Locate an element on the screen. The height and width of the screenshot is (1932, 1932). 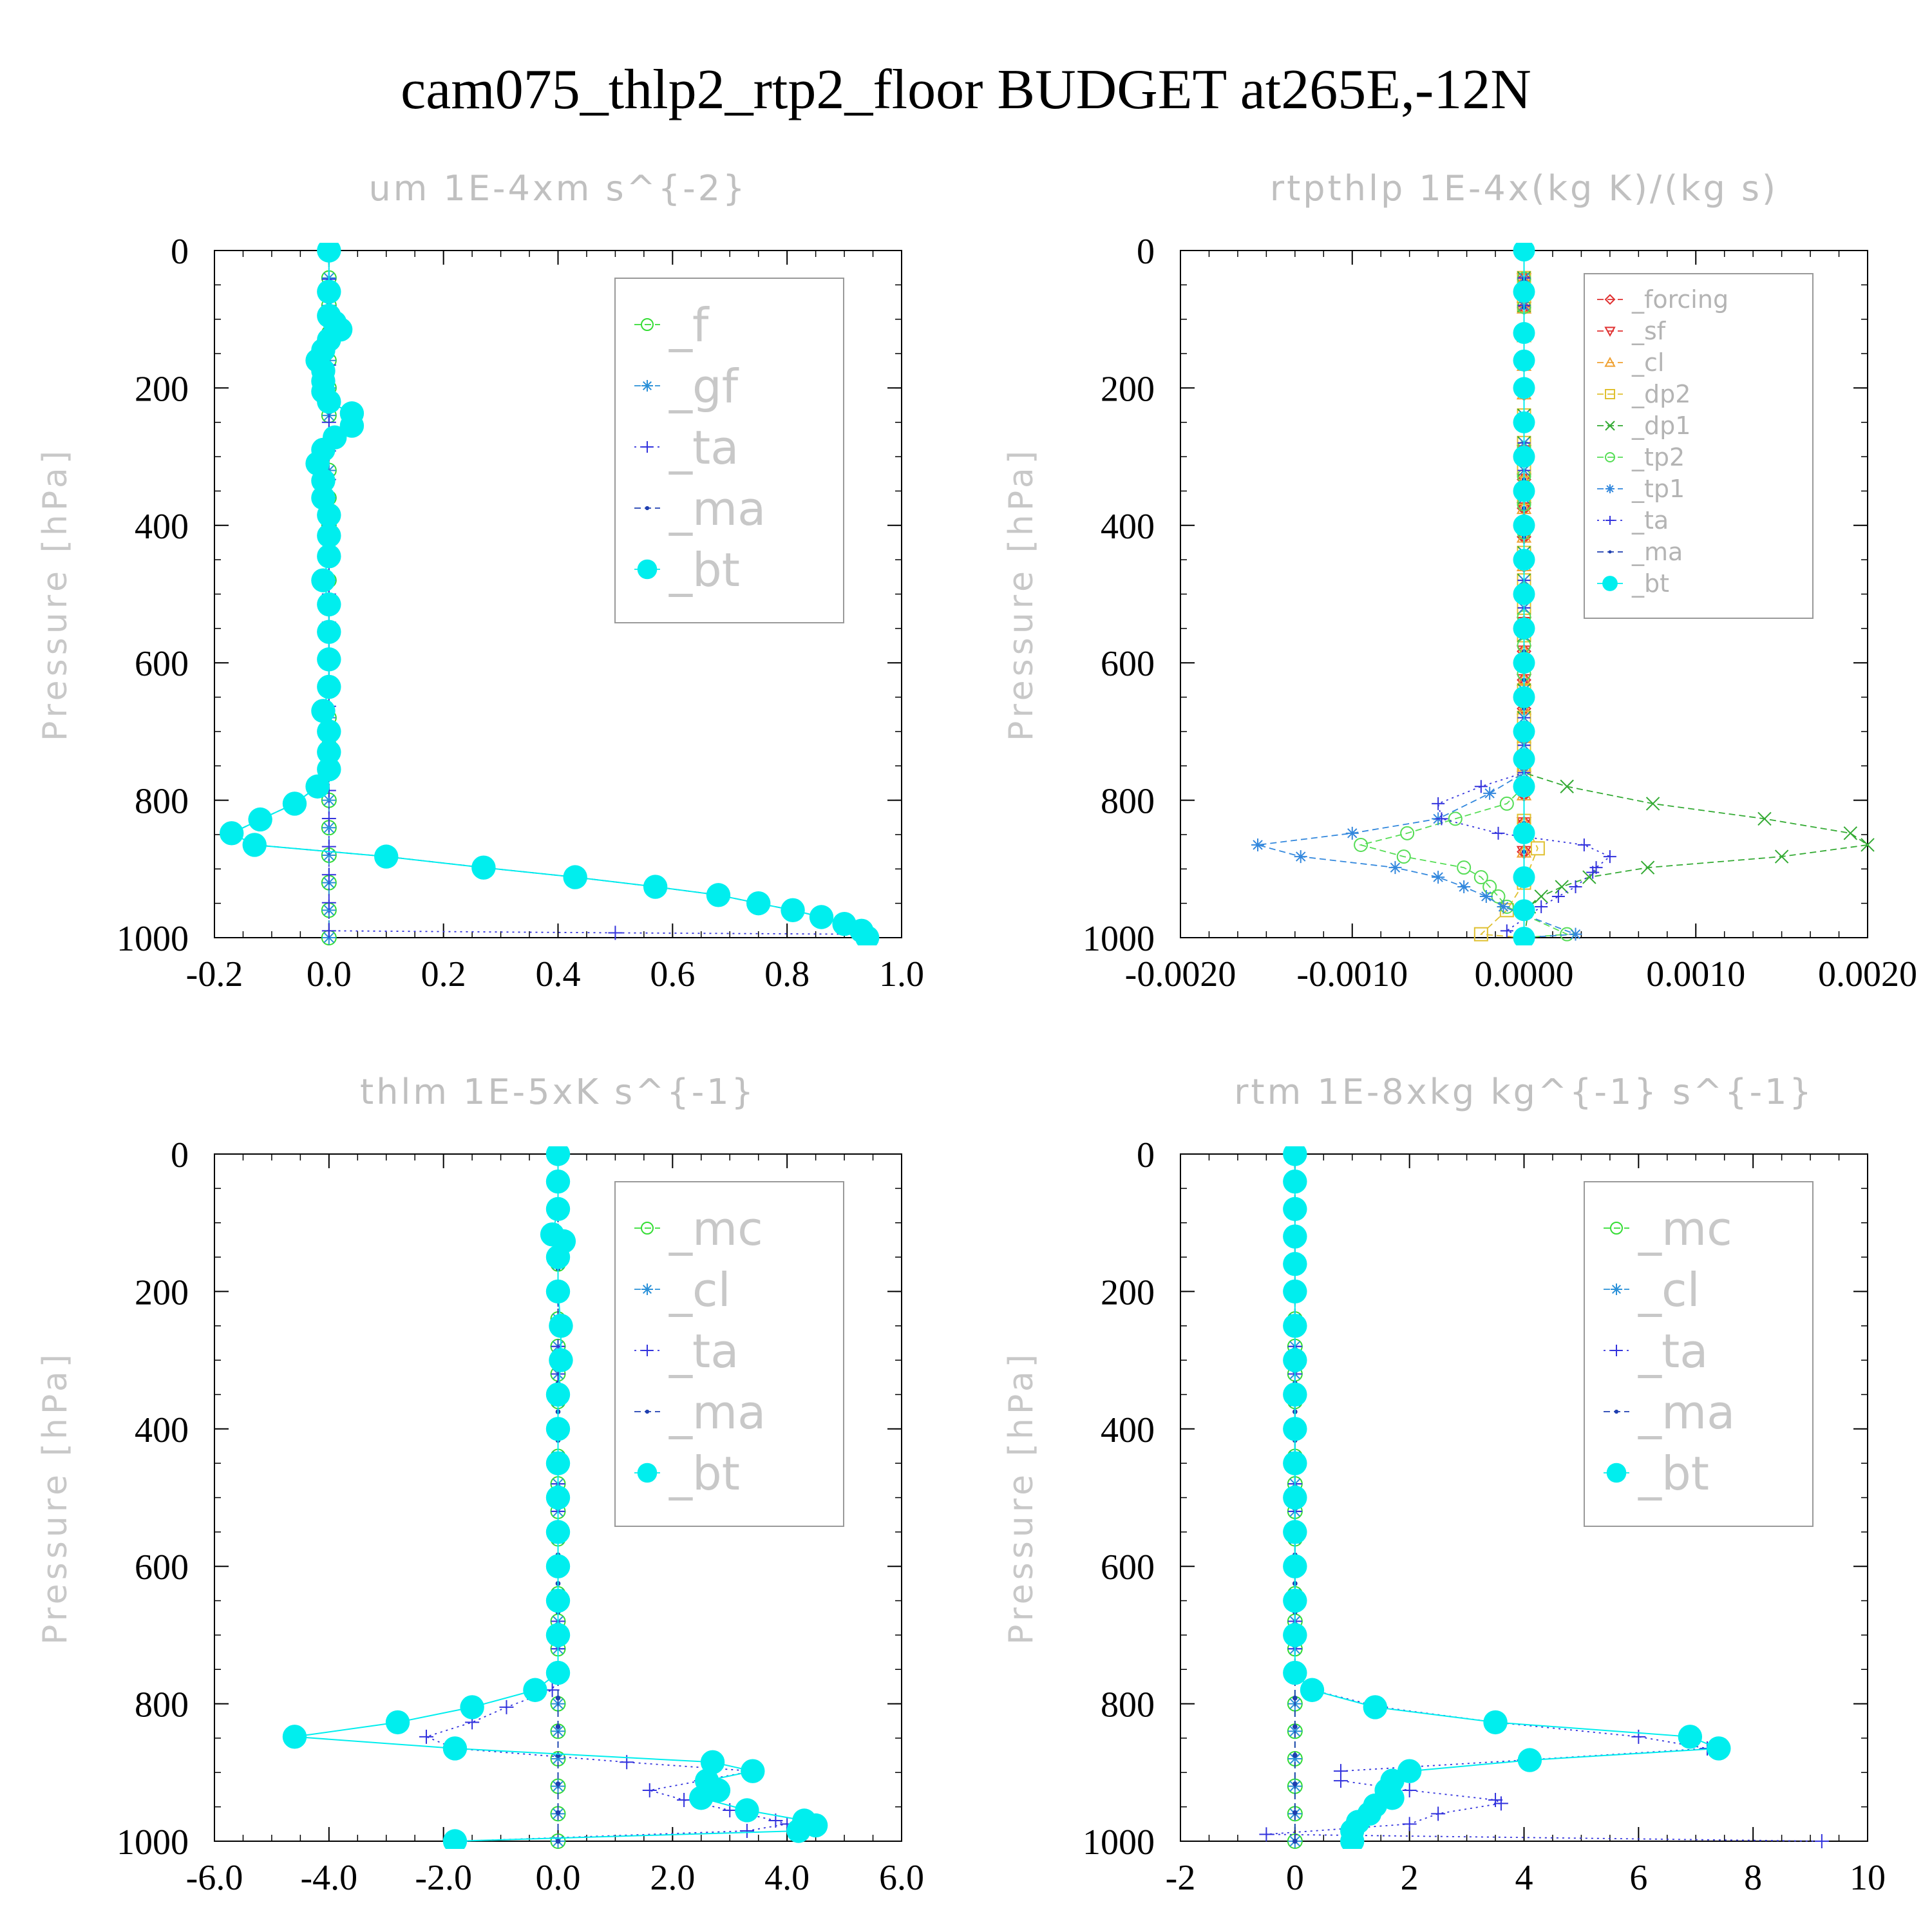
series-line is located at coordinates (1463, 594).